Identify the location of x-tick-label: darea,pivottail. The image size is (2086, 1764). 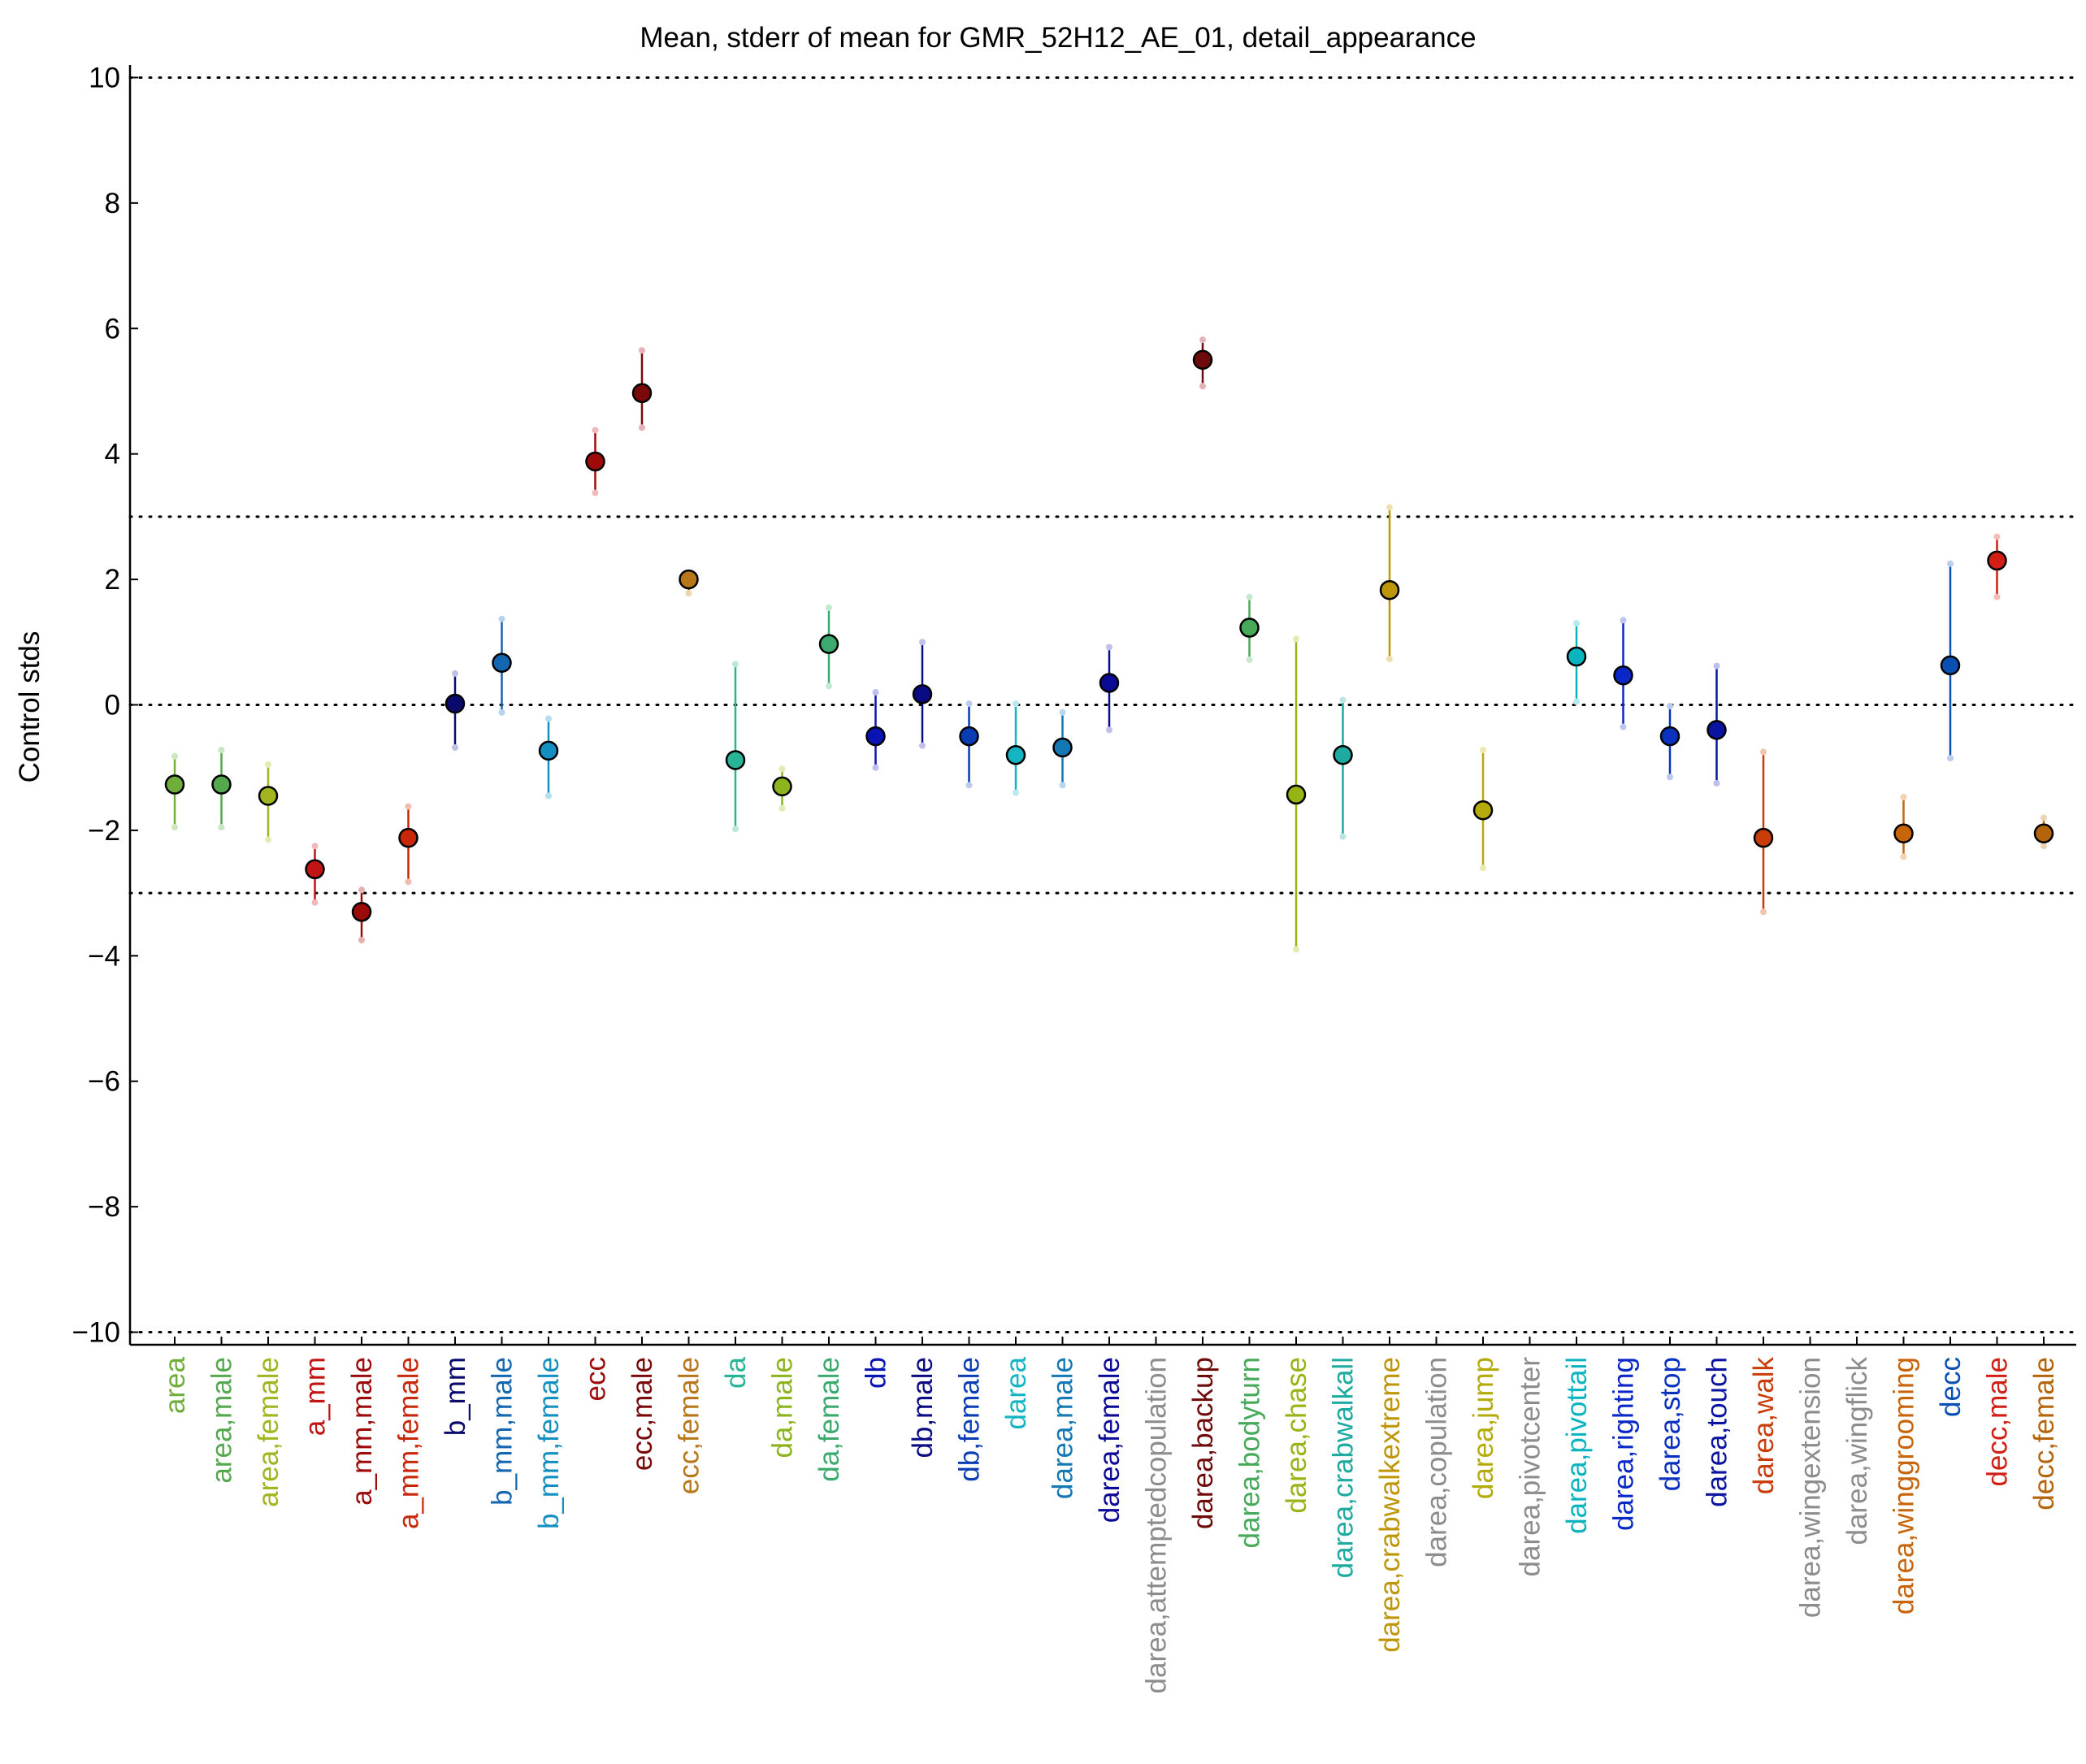
(1577, 1445).